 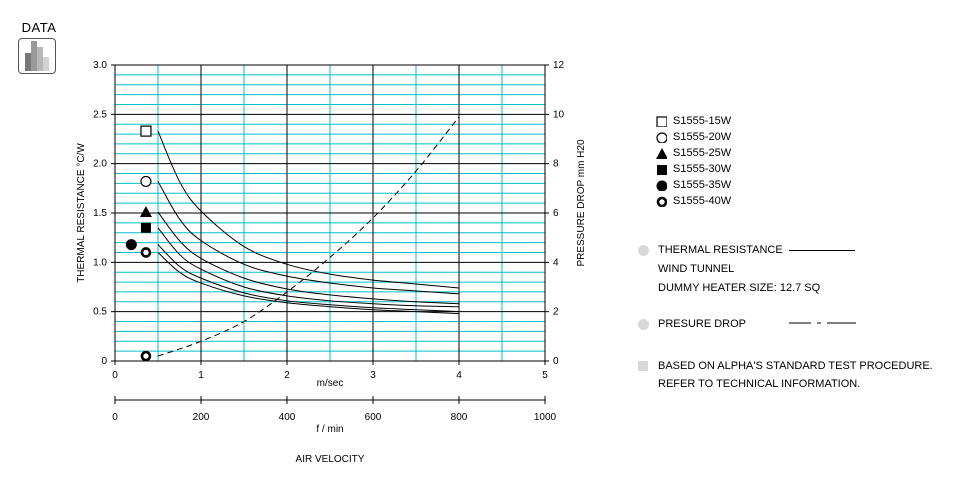 I want to click on dashed-line-sample, so click(x=822, y=323).